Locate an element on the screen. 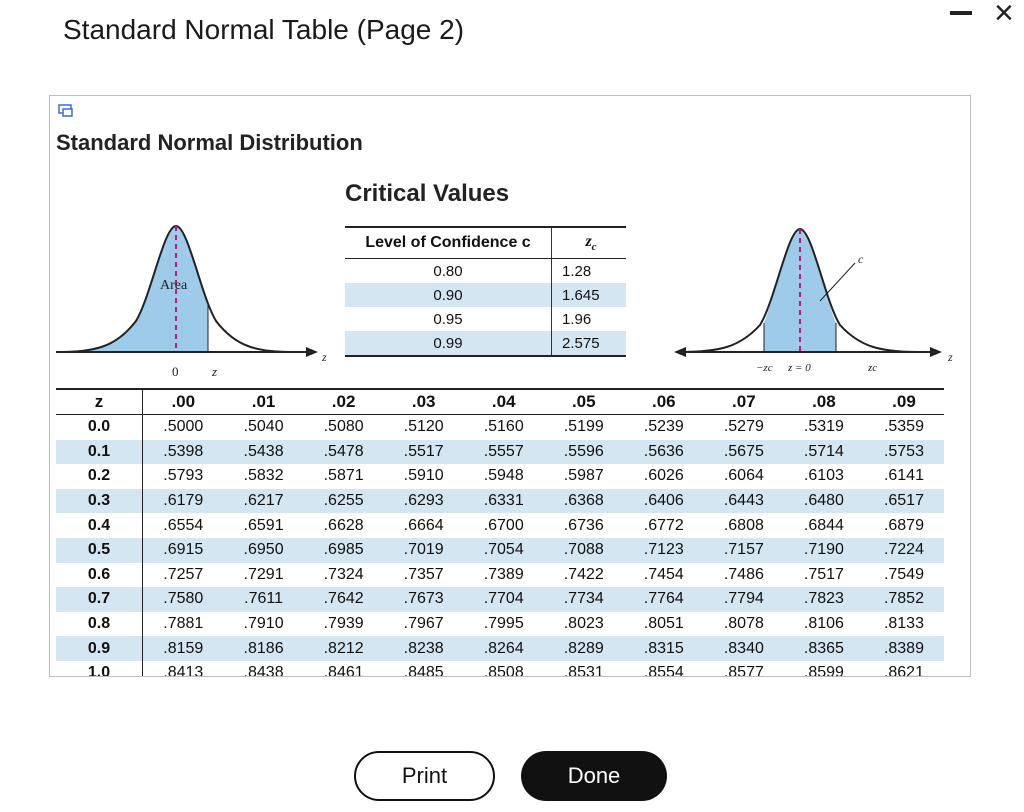 Image resolution: width=1024 pixels, height=812 pixels. probability-cell: .8315 is located at coordinates (663, 648).